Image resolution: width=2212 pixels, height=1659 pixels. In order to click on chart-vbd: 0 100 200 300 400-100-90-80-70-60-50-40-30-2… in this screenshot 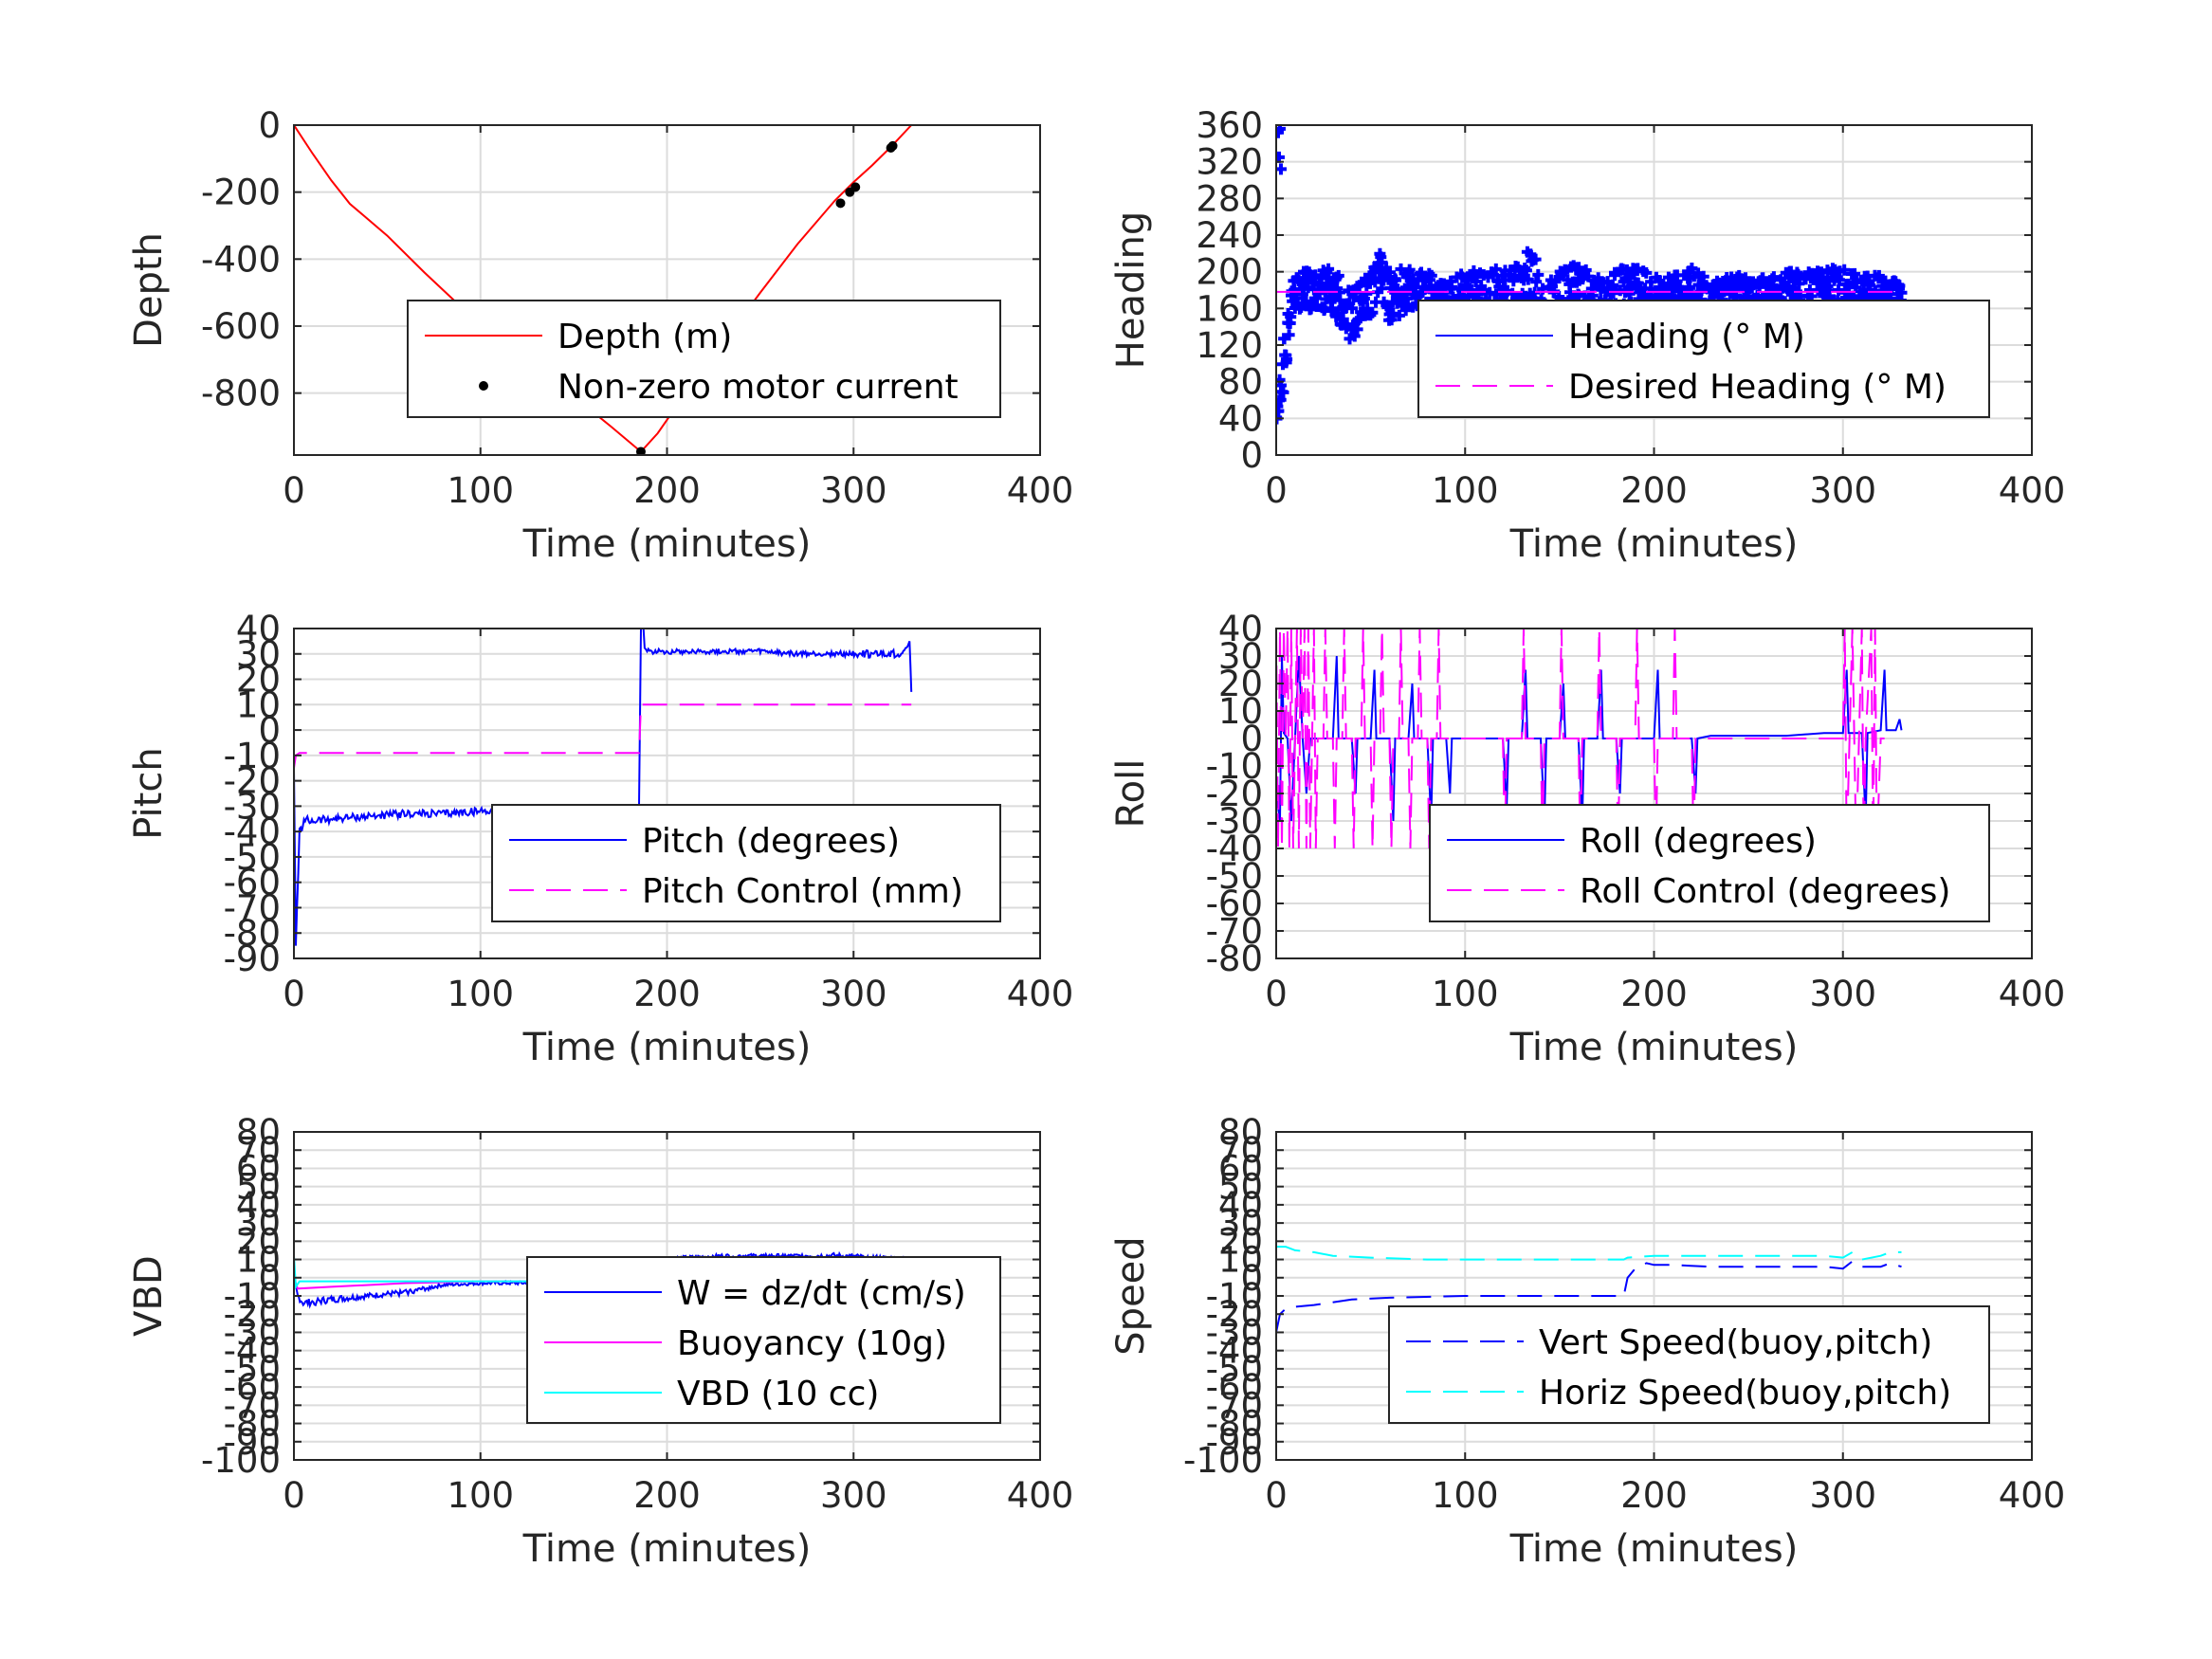, I will do `click(600, 1341)`.